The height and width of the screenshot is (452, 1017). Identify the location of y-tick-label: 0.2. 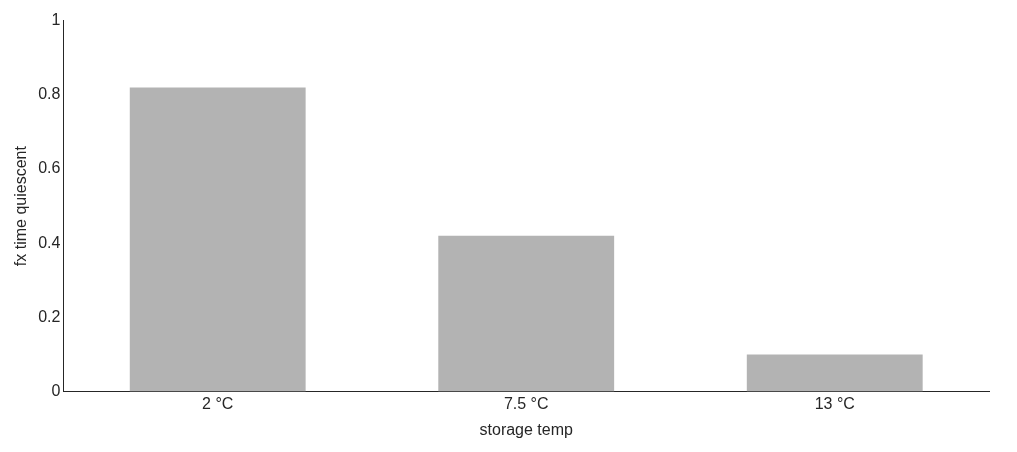
(49, 316).